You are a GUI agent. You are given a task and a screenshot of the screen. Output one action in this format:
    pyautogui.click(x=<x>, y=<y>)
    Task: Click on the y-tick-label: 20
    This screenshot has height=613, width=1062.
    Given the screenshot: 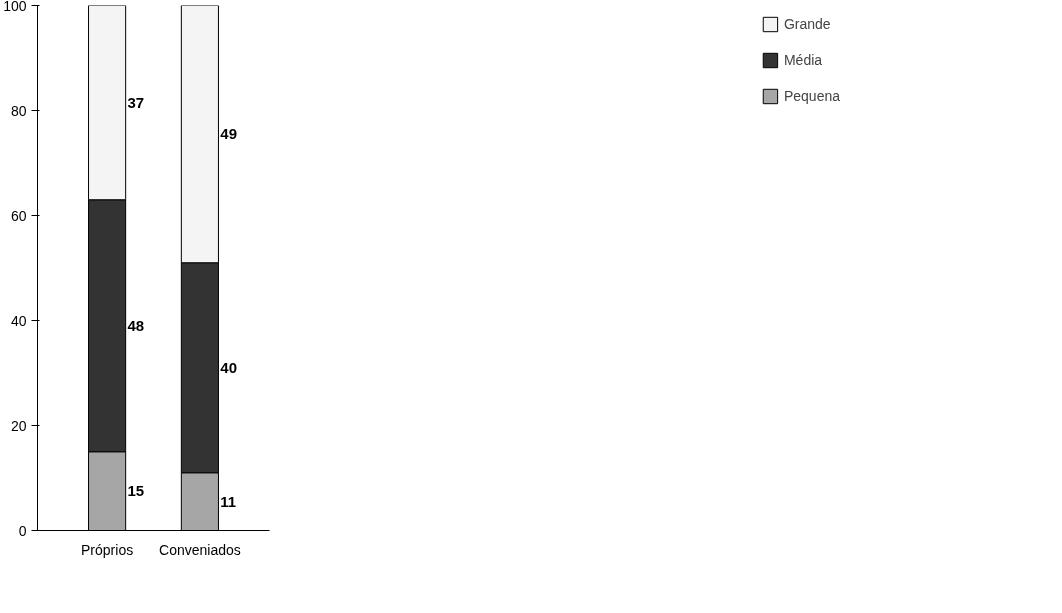 What is the action you would take?
    pyautogui.click(x=18, y=425)
    